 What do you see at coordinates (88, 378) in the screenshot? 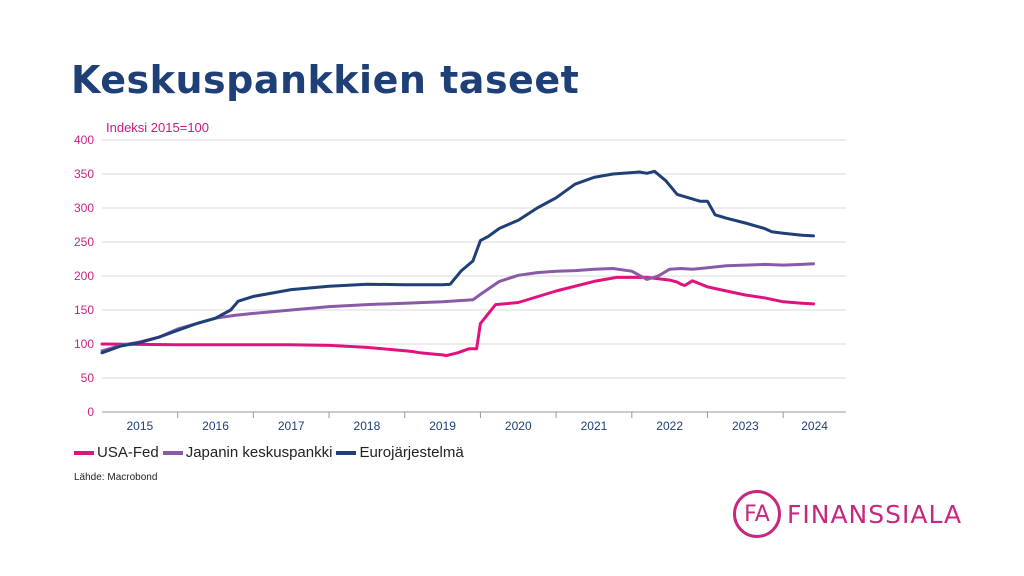
I see `y-tick-label: 50` at bounding box center [88, 378].